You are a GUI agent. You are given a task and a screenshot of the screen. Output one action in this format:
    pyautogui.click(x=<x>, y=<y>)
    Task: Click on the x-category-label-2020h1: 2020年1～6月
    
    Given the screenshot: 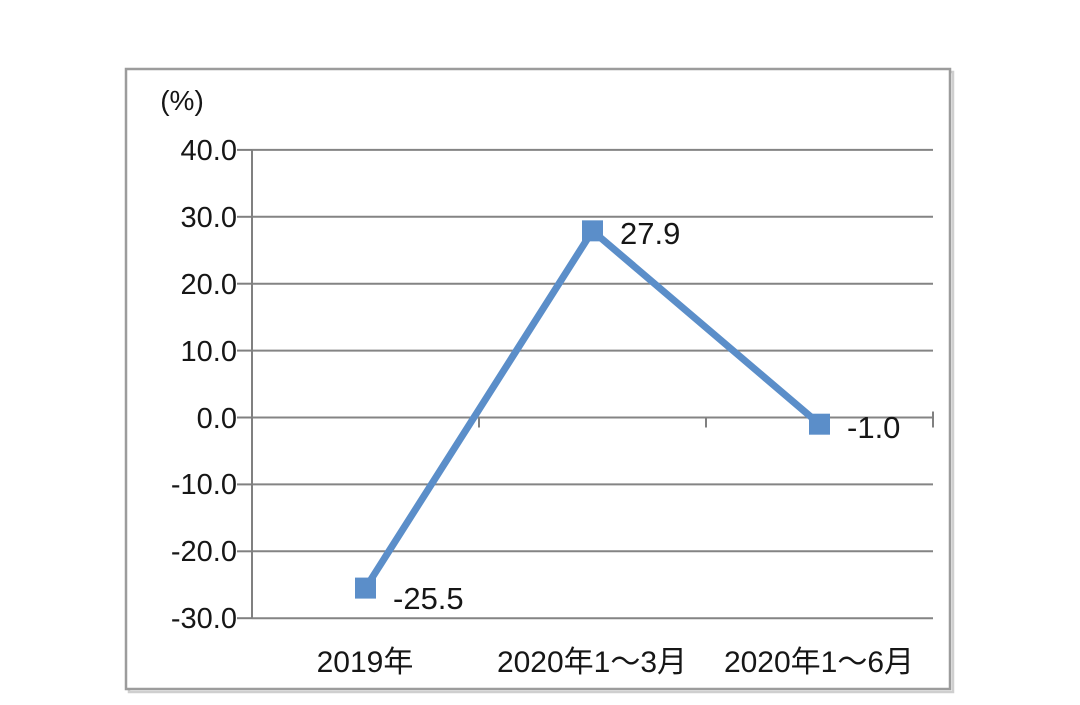 What is the action you would take?
    pyautogui.click(x=819, y=662)
    